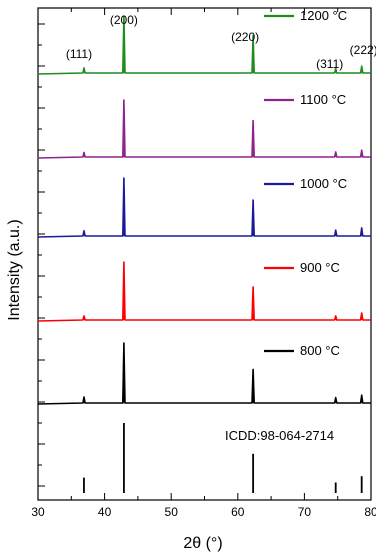  What do you see at coordinates (279, 435) in the screenshot?
I see `series-label: ICDD:98-064-2714` at bounding box center [279, 435].